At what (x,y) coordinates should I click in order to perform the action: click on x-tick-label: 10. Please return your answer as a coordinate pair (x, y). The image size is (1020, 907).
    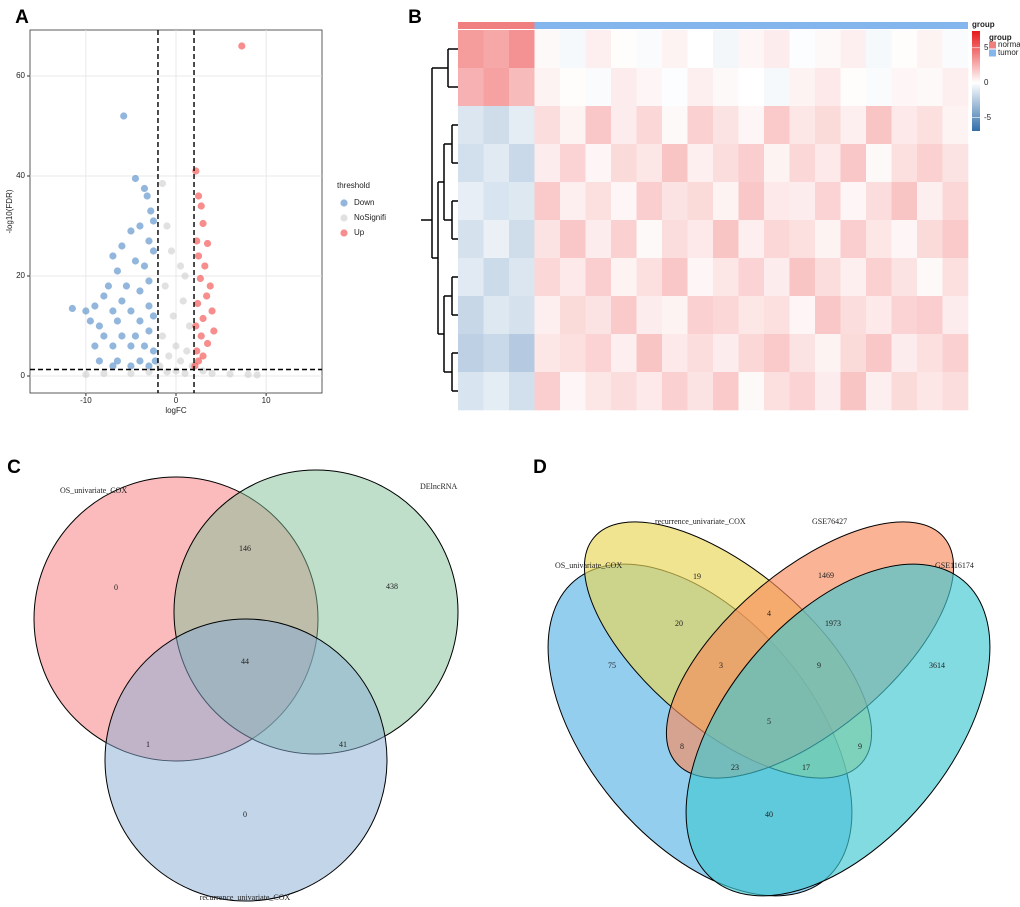
    Looking at the image, I should click on (266, 400).